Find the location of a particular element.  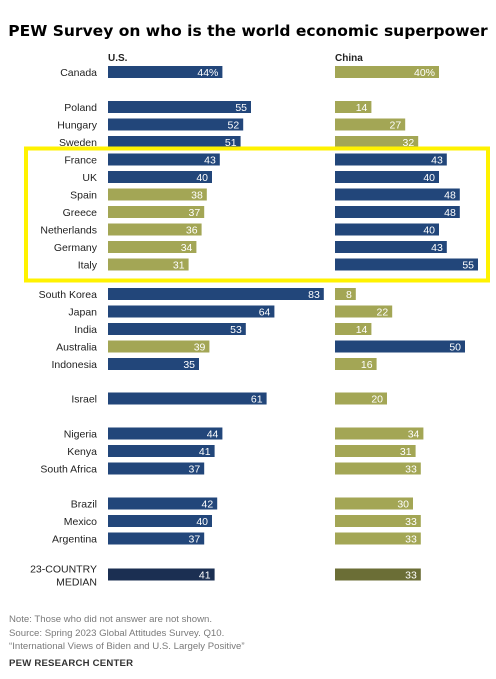

bar-us-japan is located at coordinates (191, 311).